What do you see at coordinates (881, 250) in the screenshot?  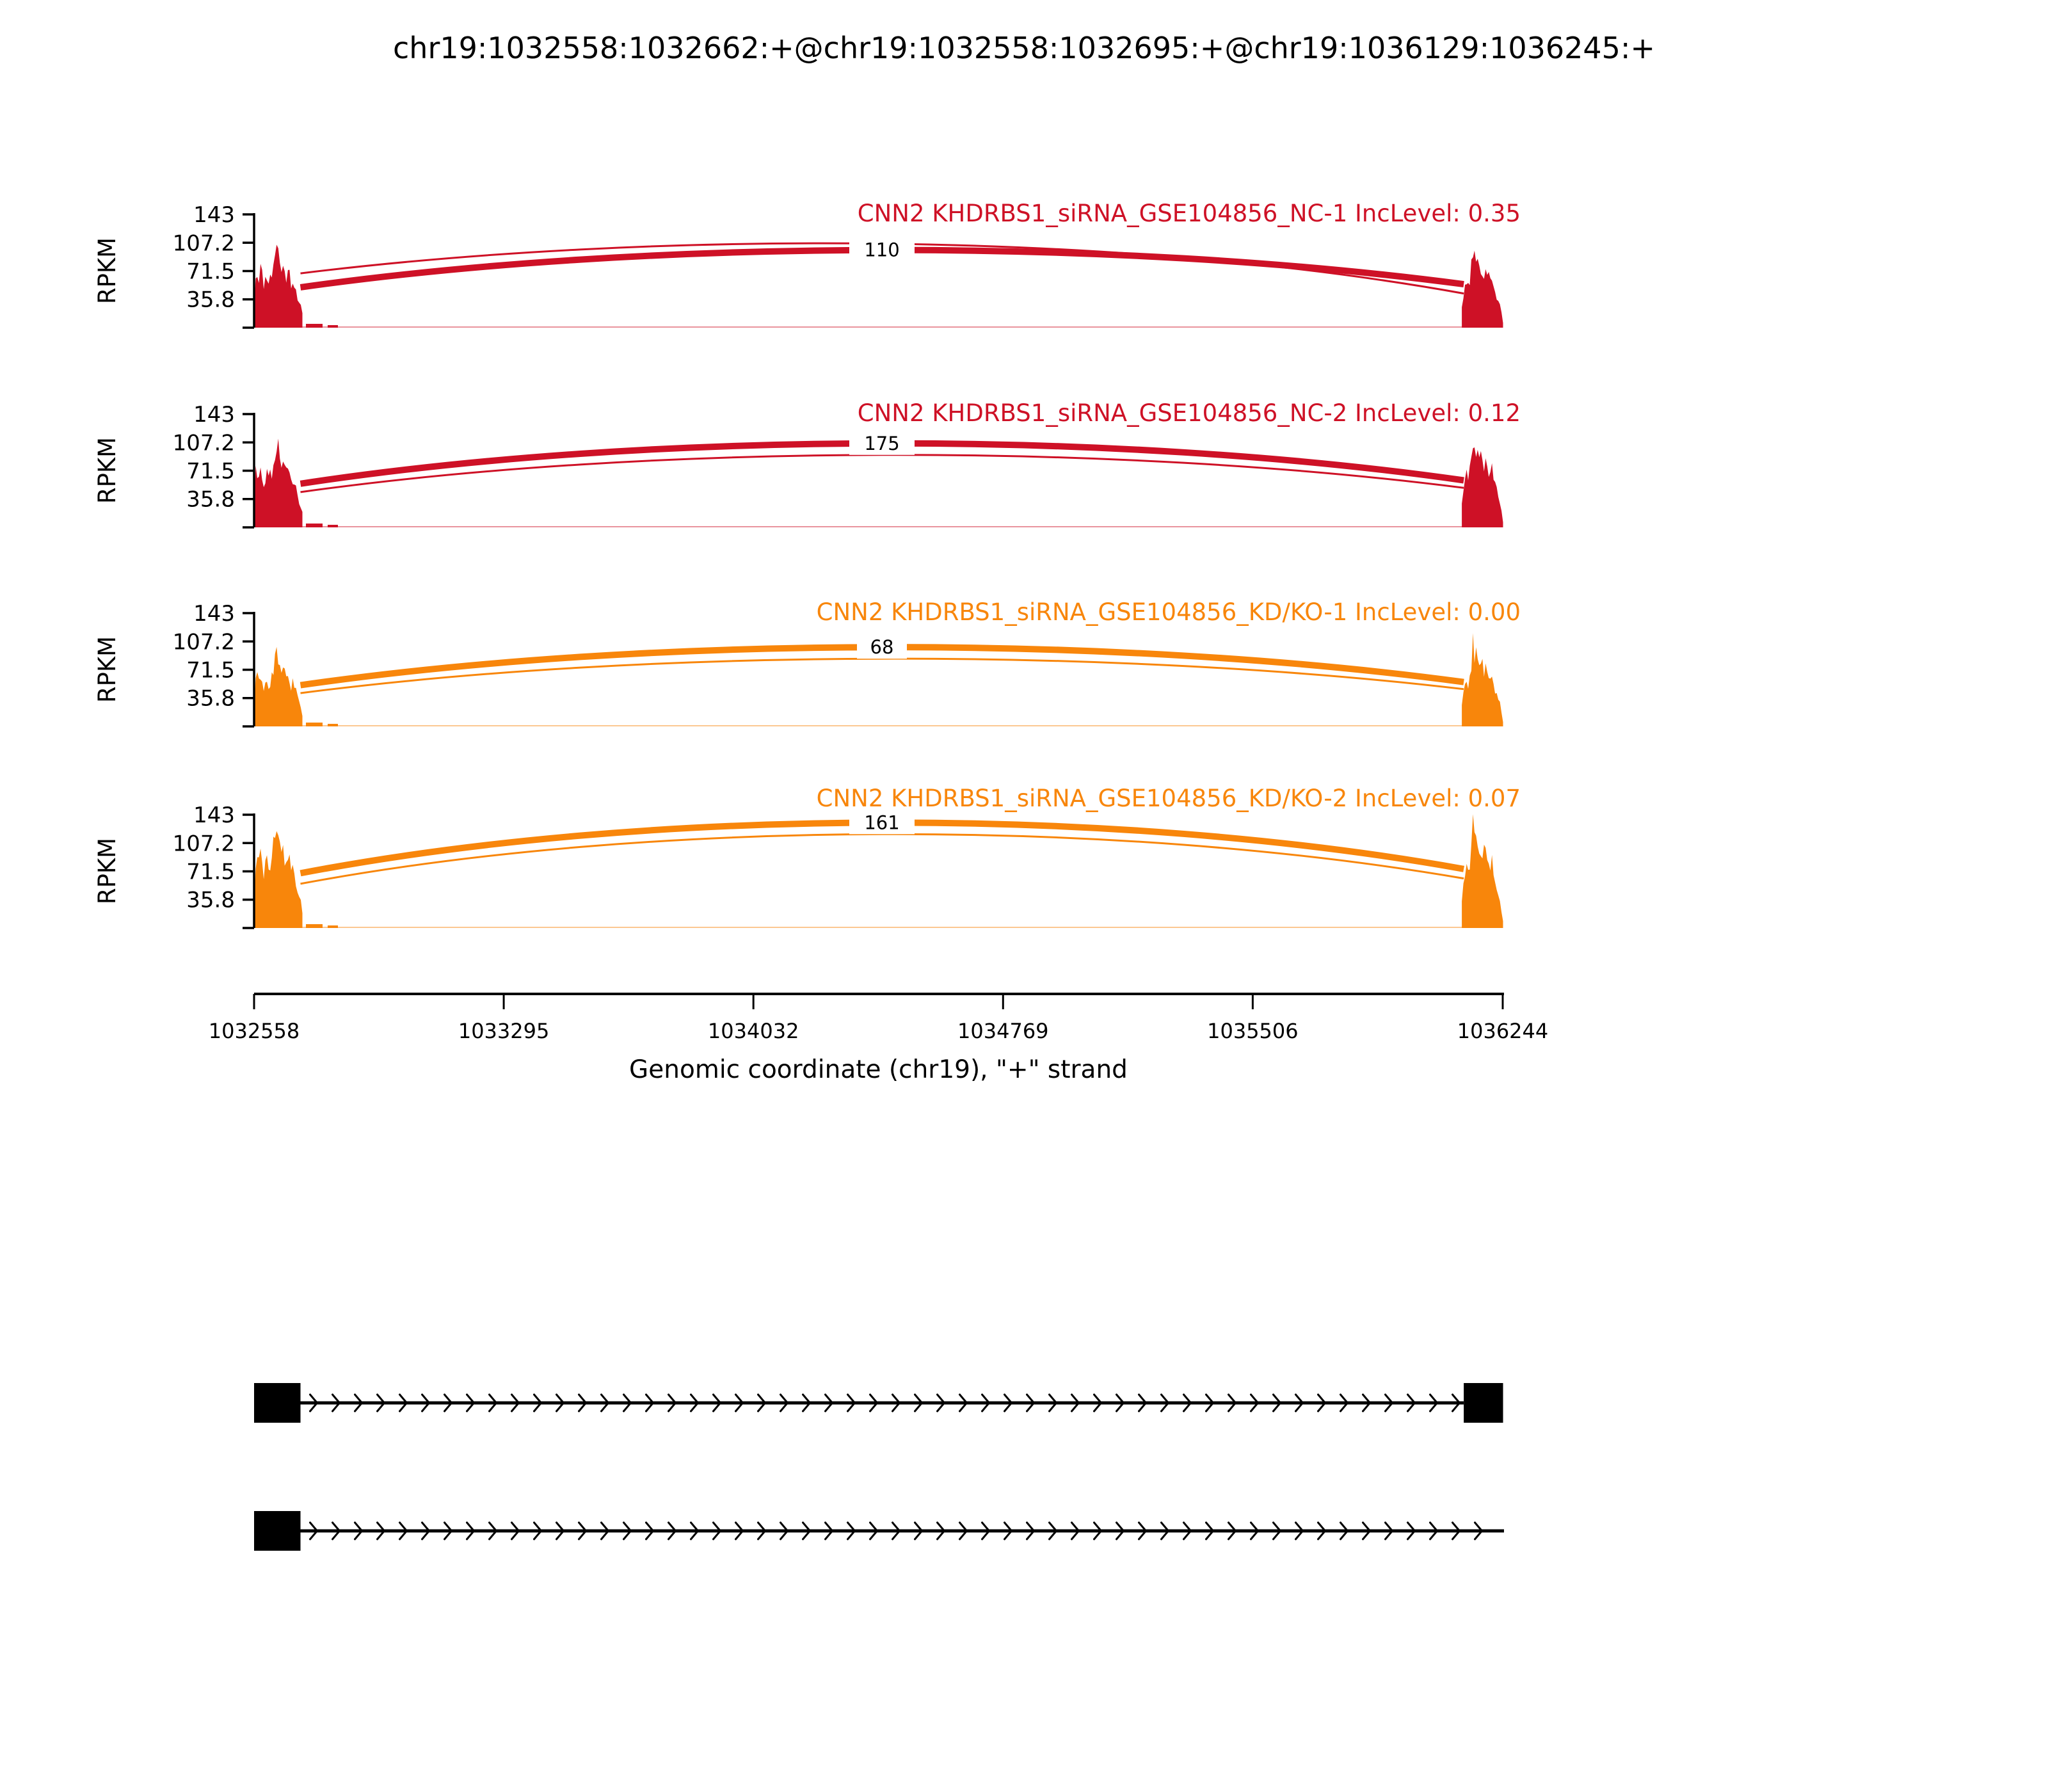 I see `junction-count-label: 110` at bounding box center [881, 250].